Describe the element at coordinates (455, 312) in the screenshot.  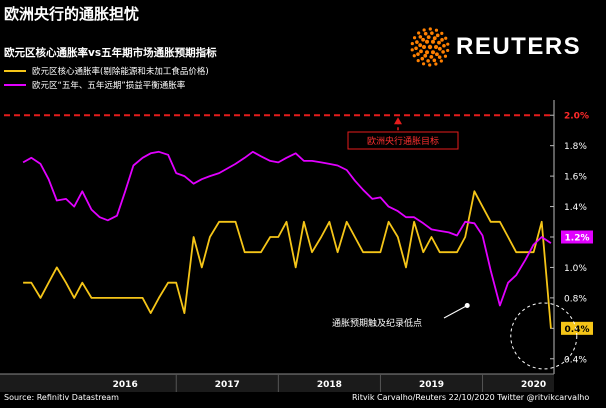
I see `callout-leader` at that location.